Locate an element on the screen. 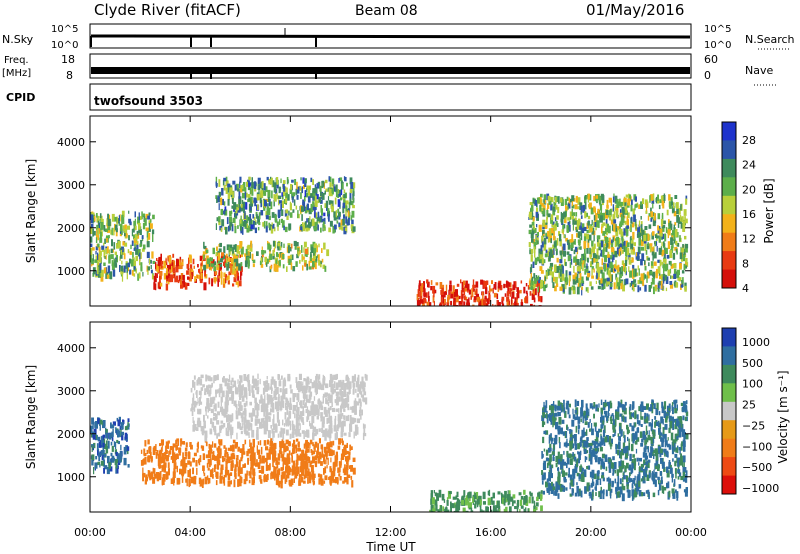 Image resolution: width=800 pixels, height=554 pixels. nsky-tick-bottom: 10^0 is located at coordinates (64, 45).